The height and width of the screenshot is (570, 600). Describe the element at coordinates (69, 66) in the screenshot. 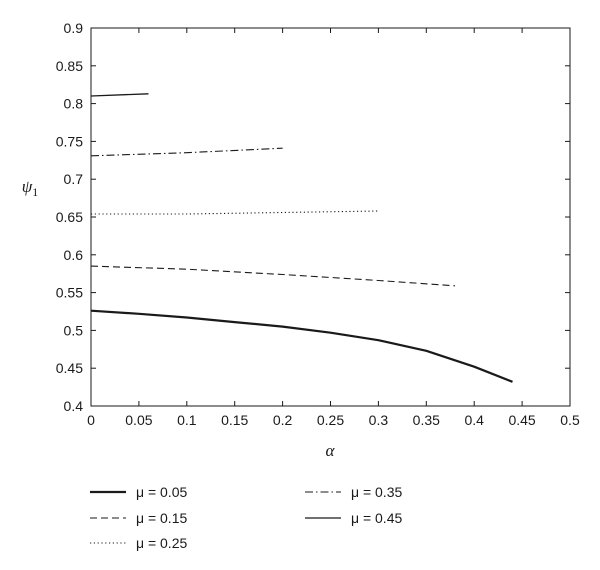

I see `y-tick-label: 0.85` at that location.